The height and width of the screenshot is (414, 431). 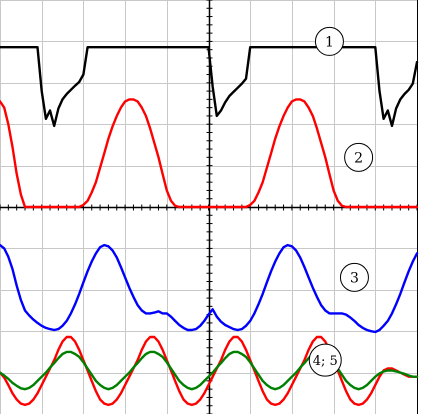 I want to click on trace-label: 4; 5, so click(x=325, y=361).